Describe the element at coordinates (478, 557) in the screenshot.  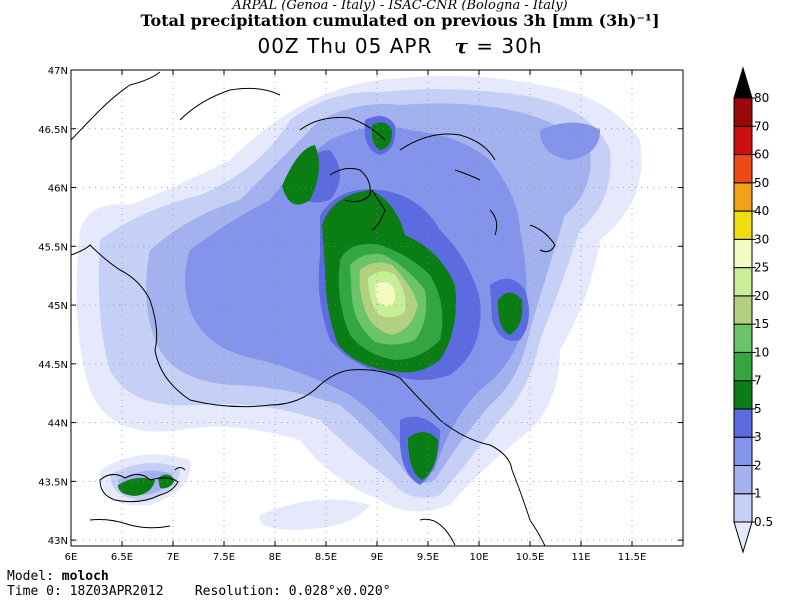
I see `lon-tick-label: 10E` at that location.